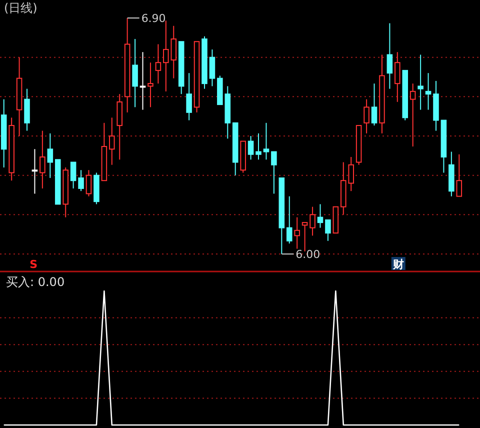 The image size is (480, 428). I want to click on annotation: 6.00, so click(308, 254).